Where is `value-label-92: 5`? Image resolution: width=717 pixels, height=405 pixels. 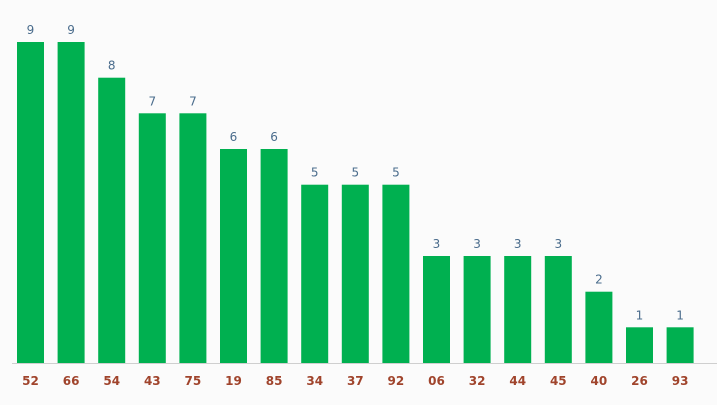
value-label-92: 5 is located at coordinates (396, 173).